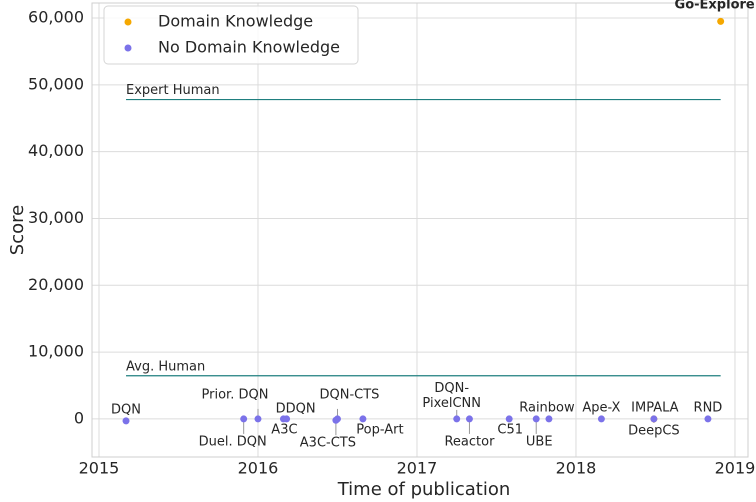 This screenshot has height=502, width=756. I want to click on y-tick-label: 40,000, so click(56, 150).